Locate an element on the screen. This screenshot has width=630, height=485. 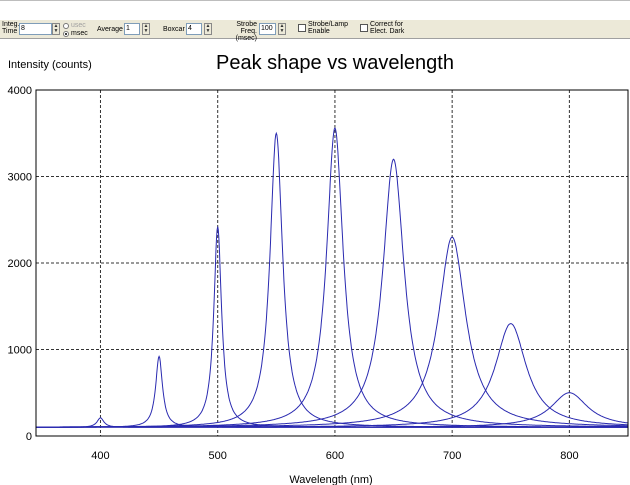
msec-radio is located at coordinates (66, 34).